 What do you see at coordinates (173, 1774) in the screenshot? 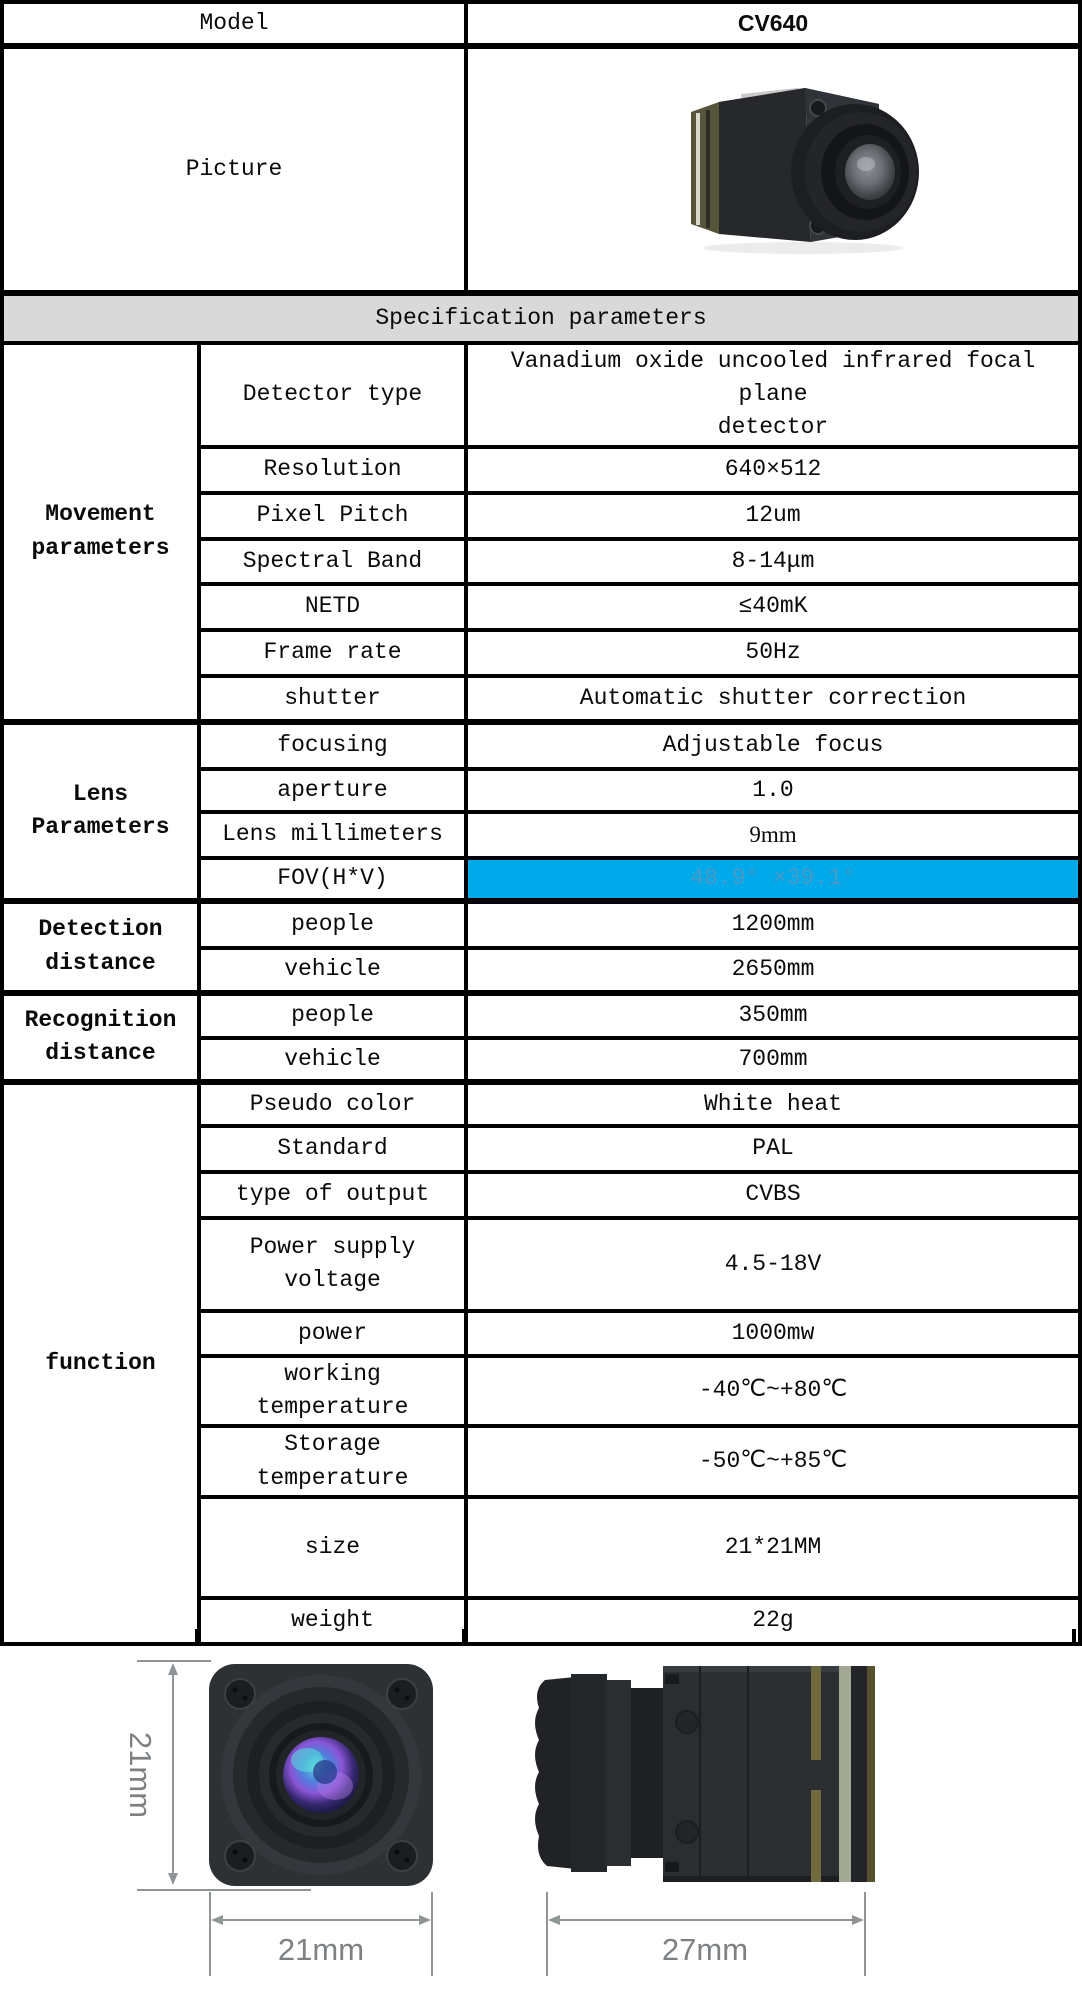
I see `dimension-line-vertical` at bounding box center [173, 1774].